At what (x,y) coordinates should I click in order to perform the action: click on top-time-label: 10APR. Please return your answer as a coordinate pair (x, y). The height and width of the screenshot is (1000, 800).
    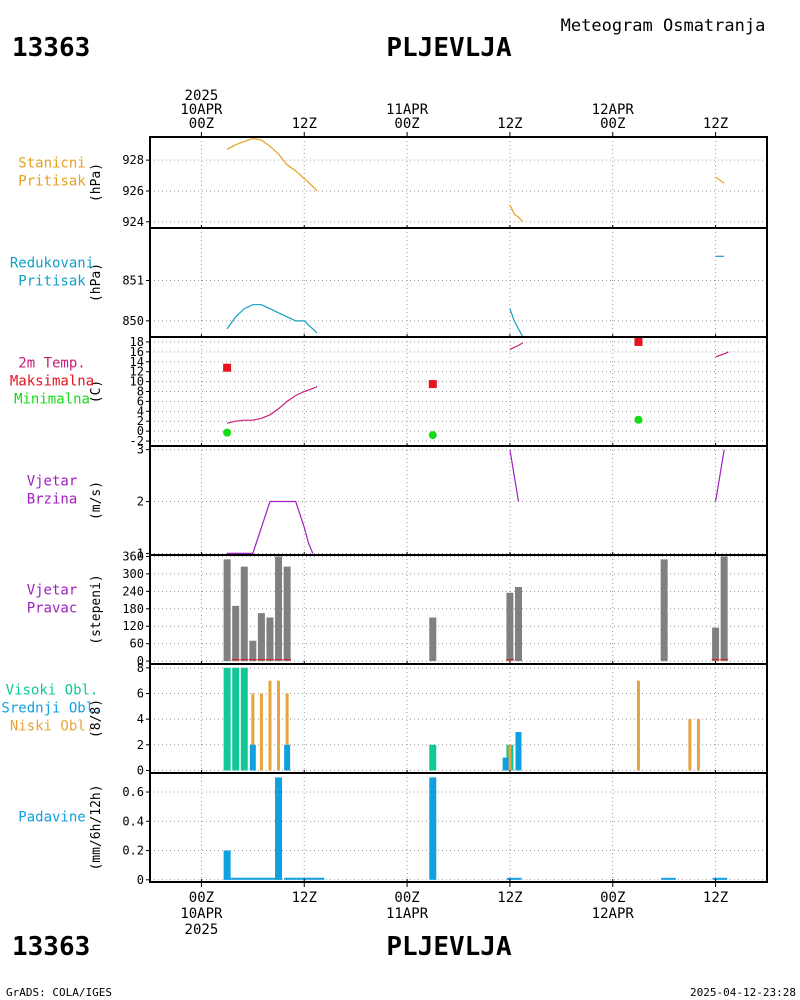
    Looking at the image, I should click on (201, 110).